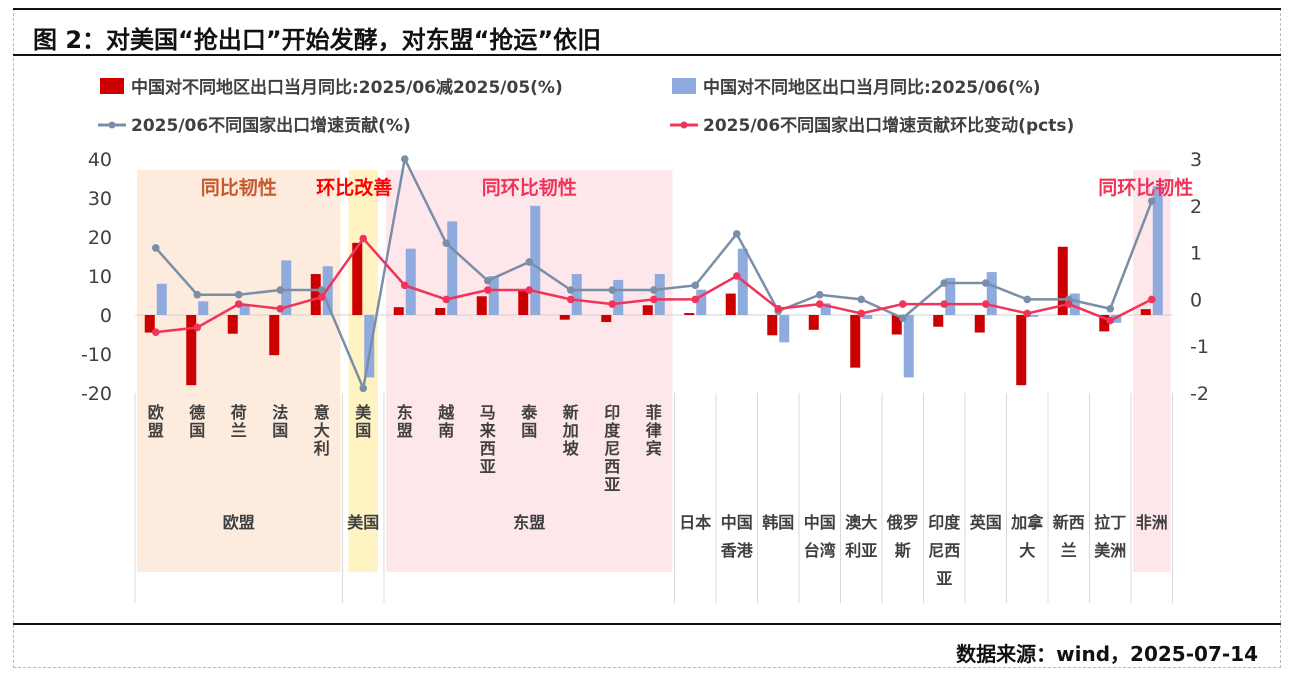 Image resolution: width=1296 pixels, height=680 pixels. I want to click on band-annotation: 环比改善, so click(354, 187).